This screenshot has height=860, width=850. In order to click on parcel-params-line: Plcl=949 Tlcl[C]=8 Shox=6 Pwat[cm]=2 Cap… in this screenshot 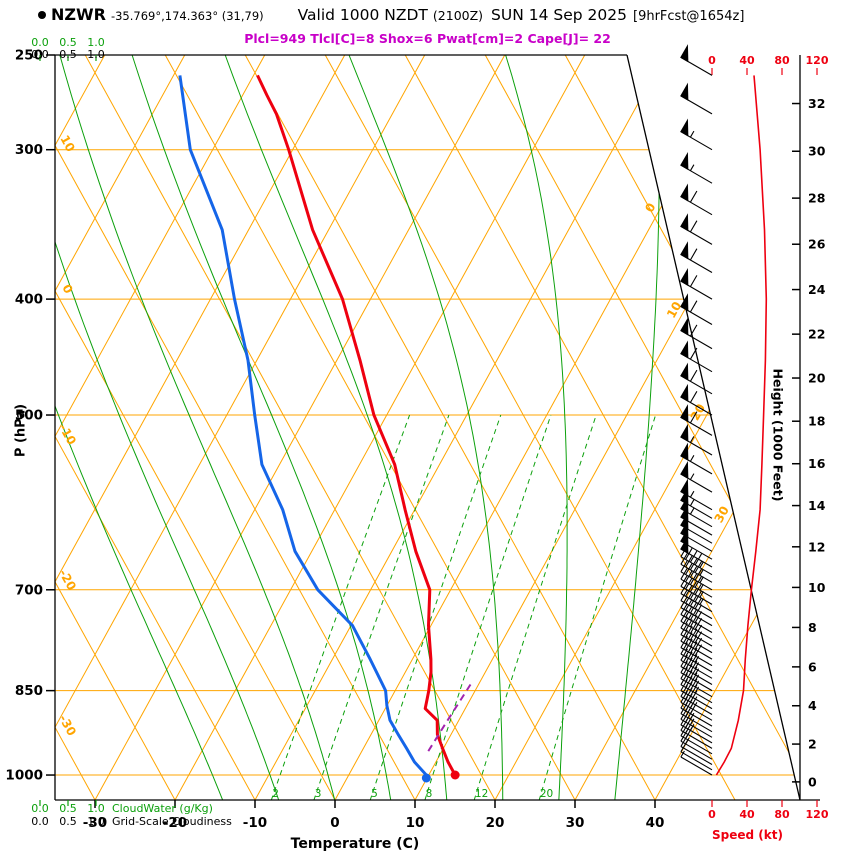, I will do `click(427, 38)`.